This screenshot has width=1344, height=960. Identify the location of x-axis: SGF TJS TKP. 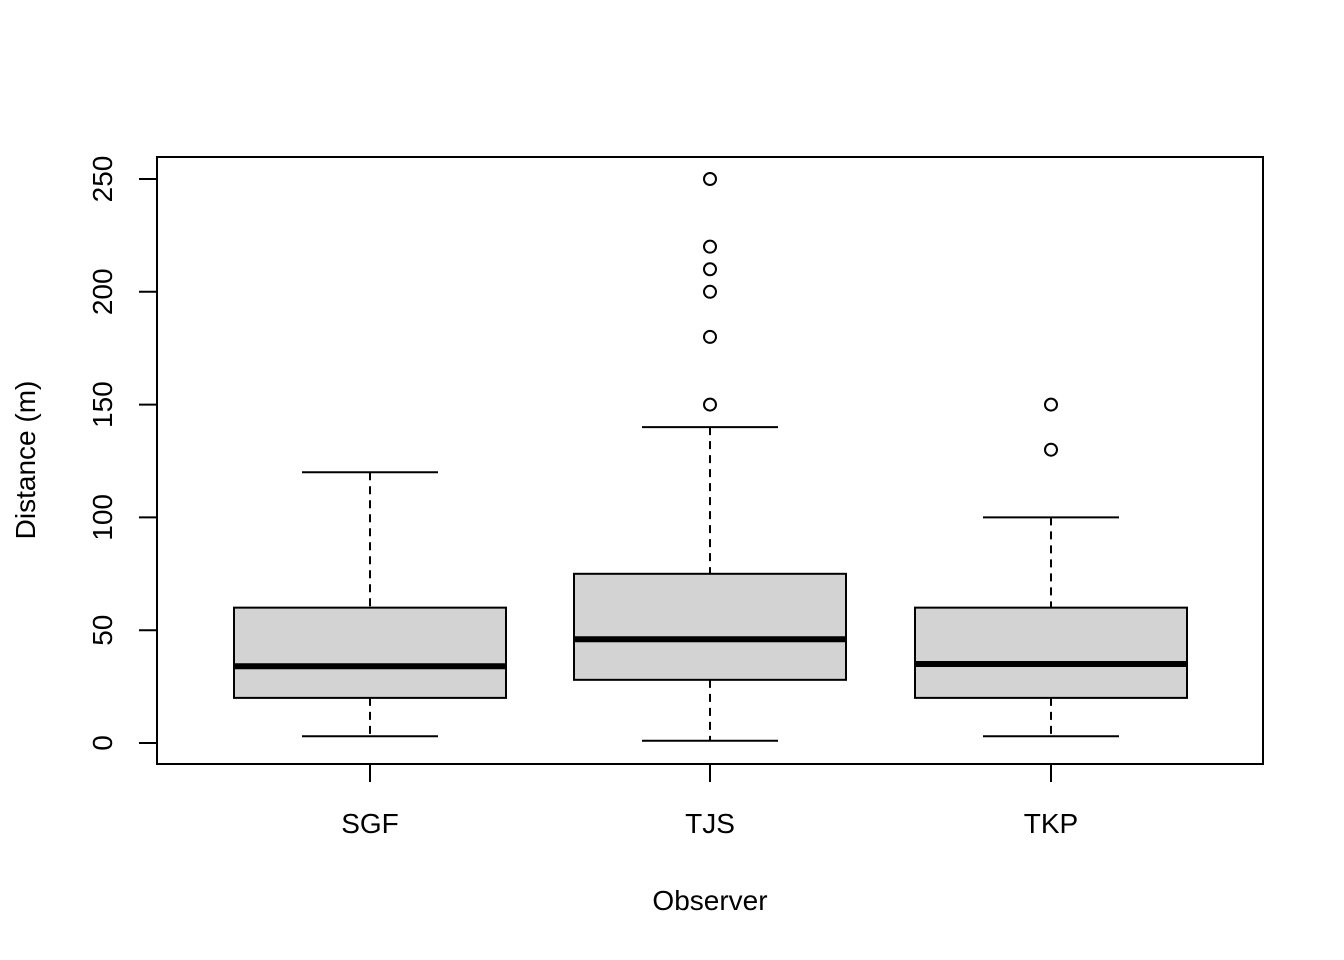
(709, 801).